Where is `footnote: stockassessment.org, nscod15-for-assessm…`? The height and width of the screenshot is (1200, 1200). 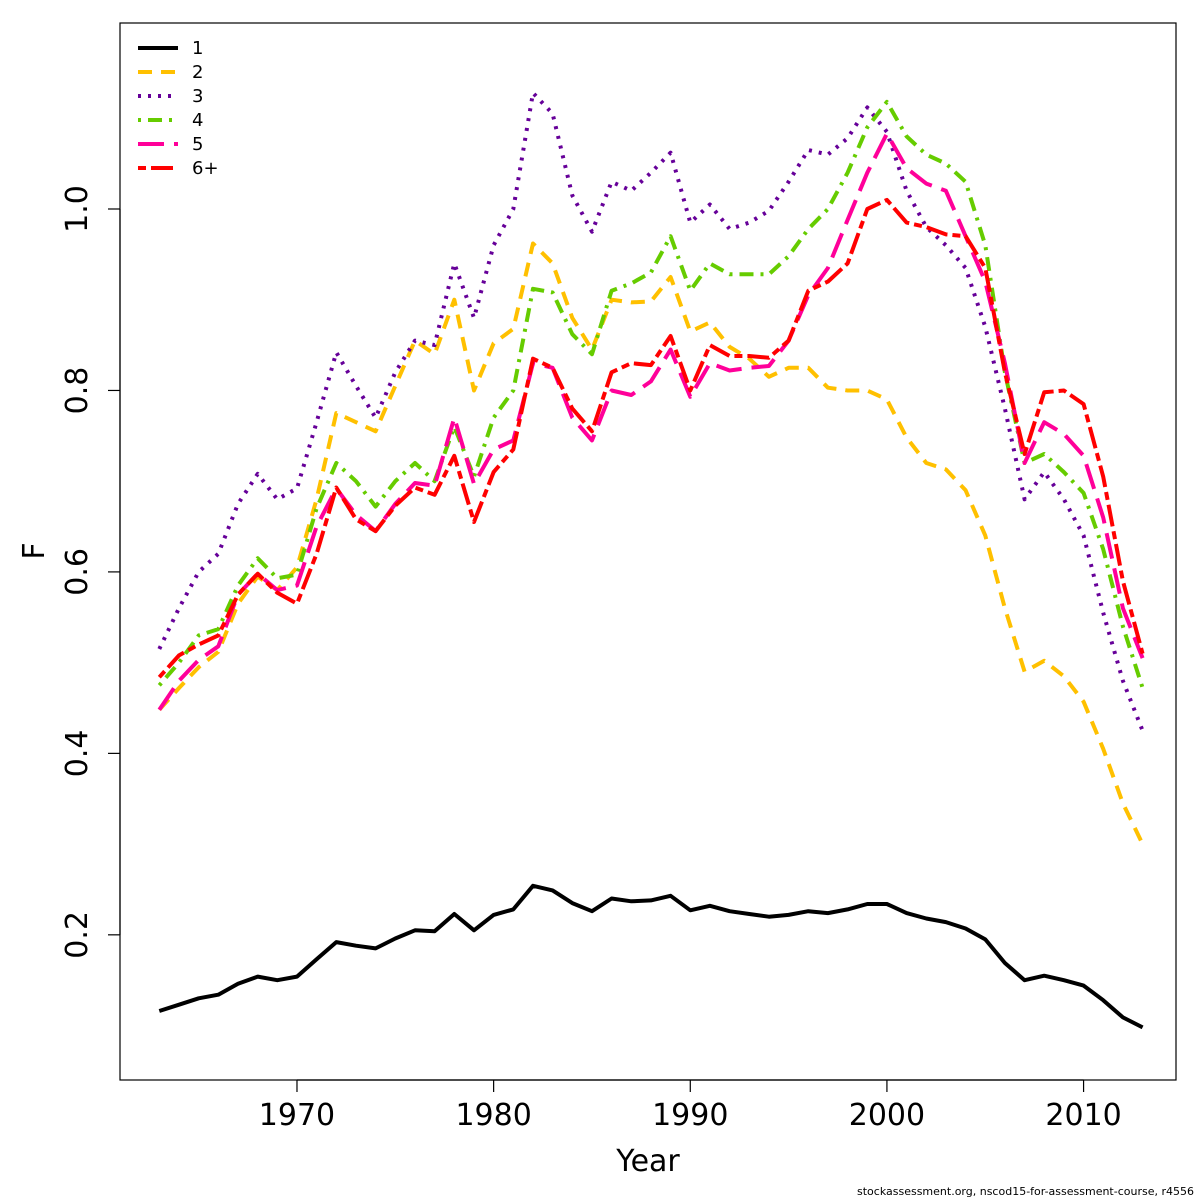 footnote: stockassessment.org, nscod15-for-assessm… is located at coordinates (1025, 1191).